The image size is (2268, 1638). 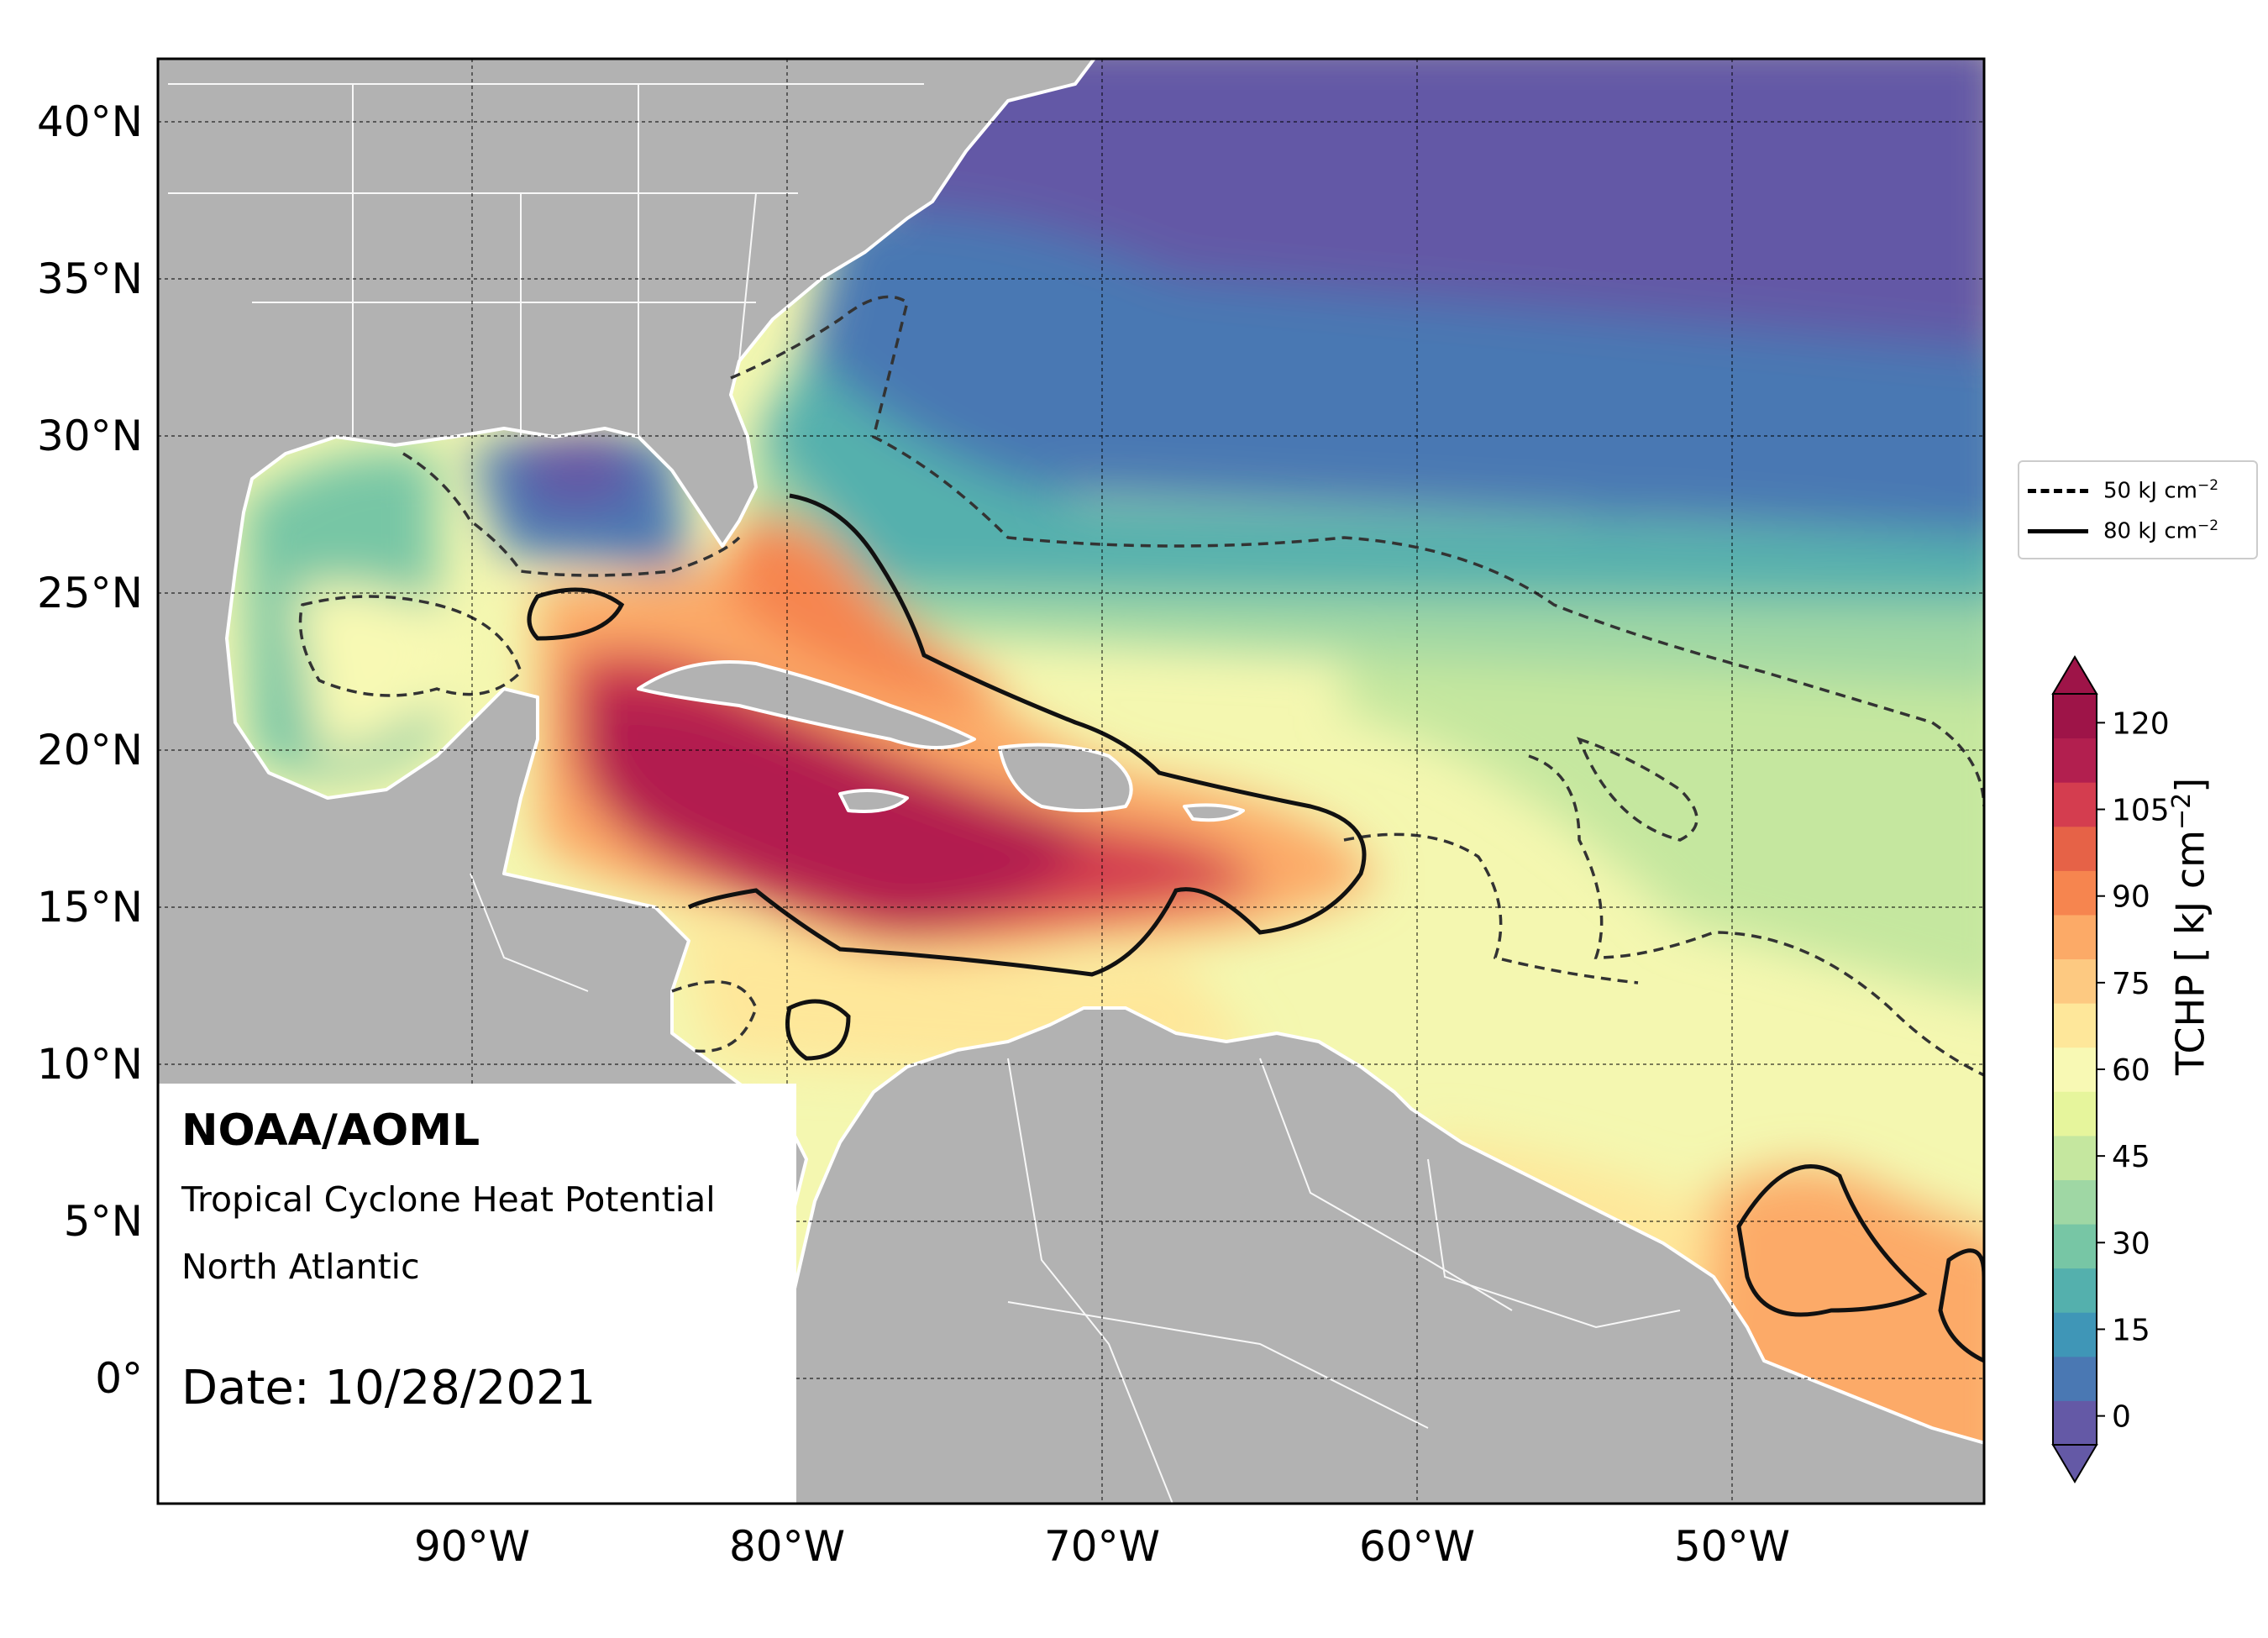 What do you see at coordinates (2161, 490) in the screenshot?
I see `legend-label-50: 50 kJ cm−2` at bounding box center [2161, 490].